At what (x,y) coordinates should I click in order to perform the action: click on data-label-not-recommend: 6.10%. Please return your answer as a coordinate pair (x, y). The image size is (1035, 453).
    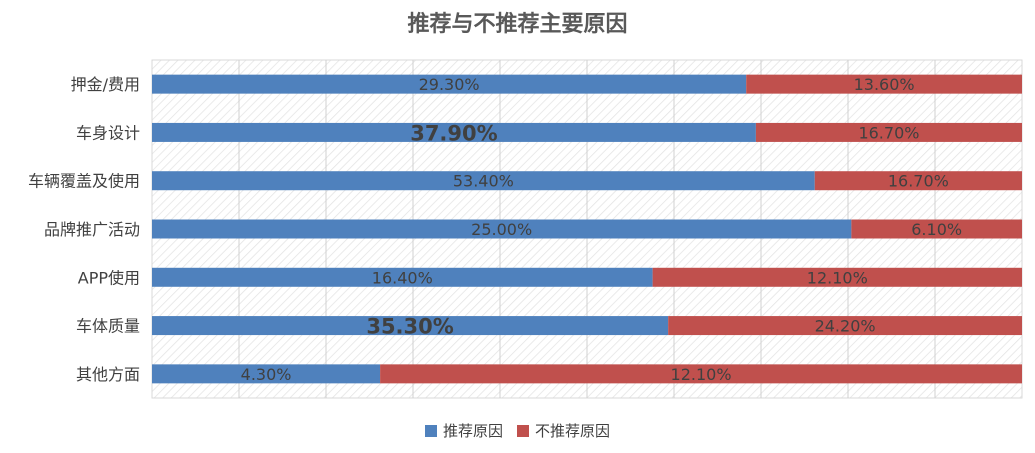
    Looking at the image, I should click on (936, 229).